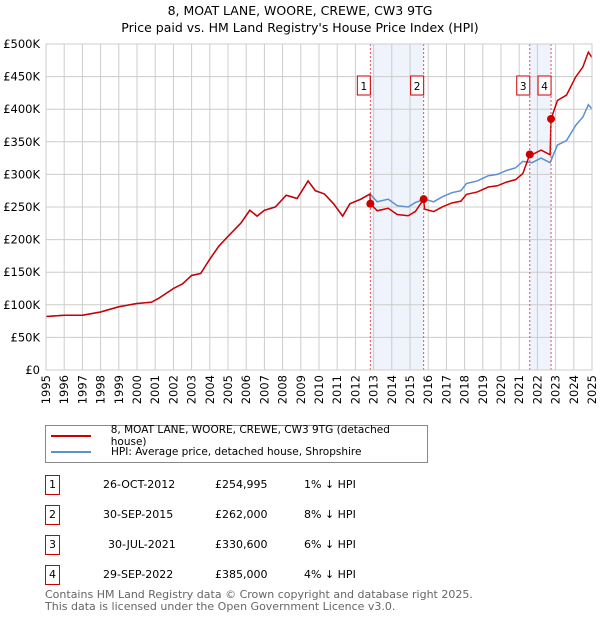  What do you see at coordinates (556, 389) in the screenshot?
I see `x-tick-label: 2023` at bounding box center [556, 389].